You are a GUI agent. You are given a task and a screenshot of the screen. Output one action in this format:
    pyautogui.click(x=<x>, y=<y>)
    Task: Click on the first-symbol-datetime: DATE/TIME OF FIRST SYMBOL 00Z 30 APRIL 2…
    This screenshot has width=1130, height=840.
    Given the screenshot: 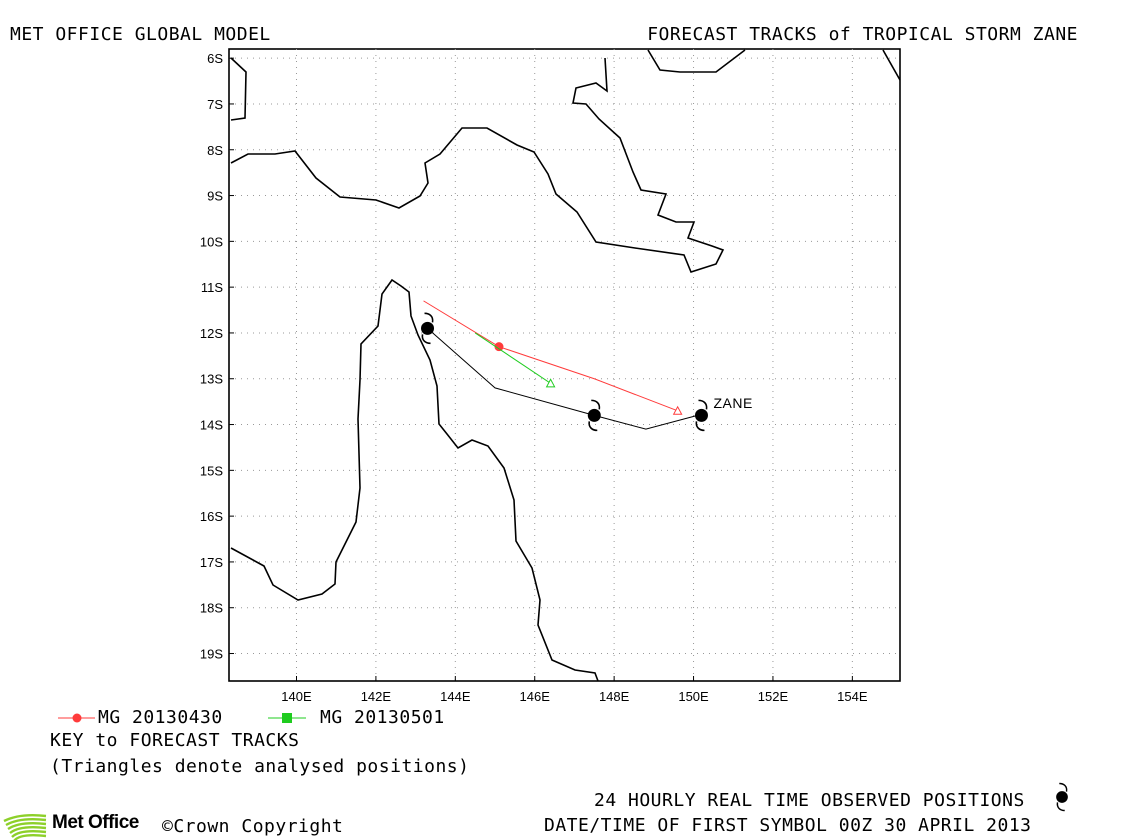 What is the action you would take?
    pyautogui.click(x=788, y=825)
    